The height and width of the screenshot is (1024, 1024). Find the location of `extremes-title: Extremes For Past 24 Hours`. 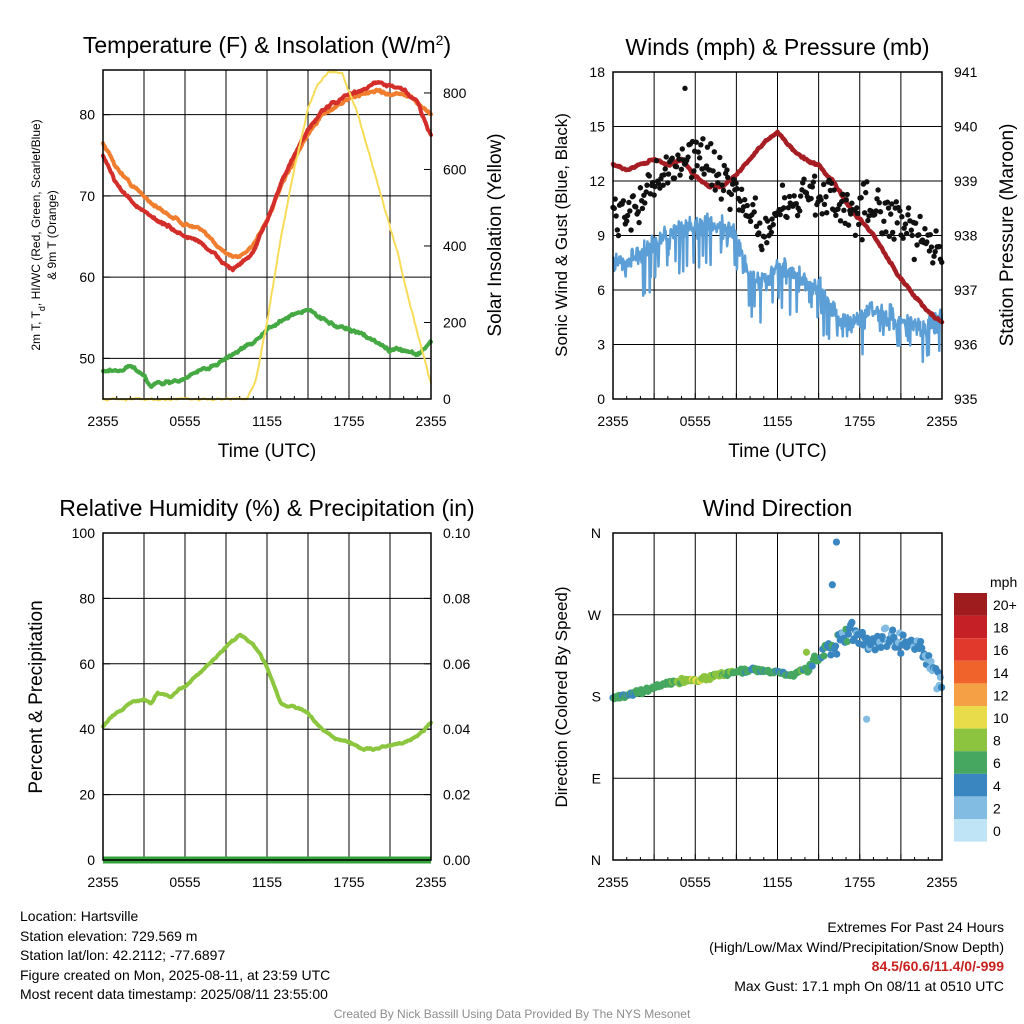

extremes-title: Extremes For Past 24 Hours is located at coordinates (915, 927).